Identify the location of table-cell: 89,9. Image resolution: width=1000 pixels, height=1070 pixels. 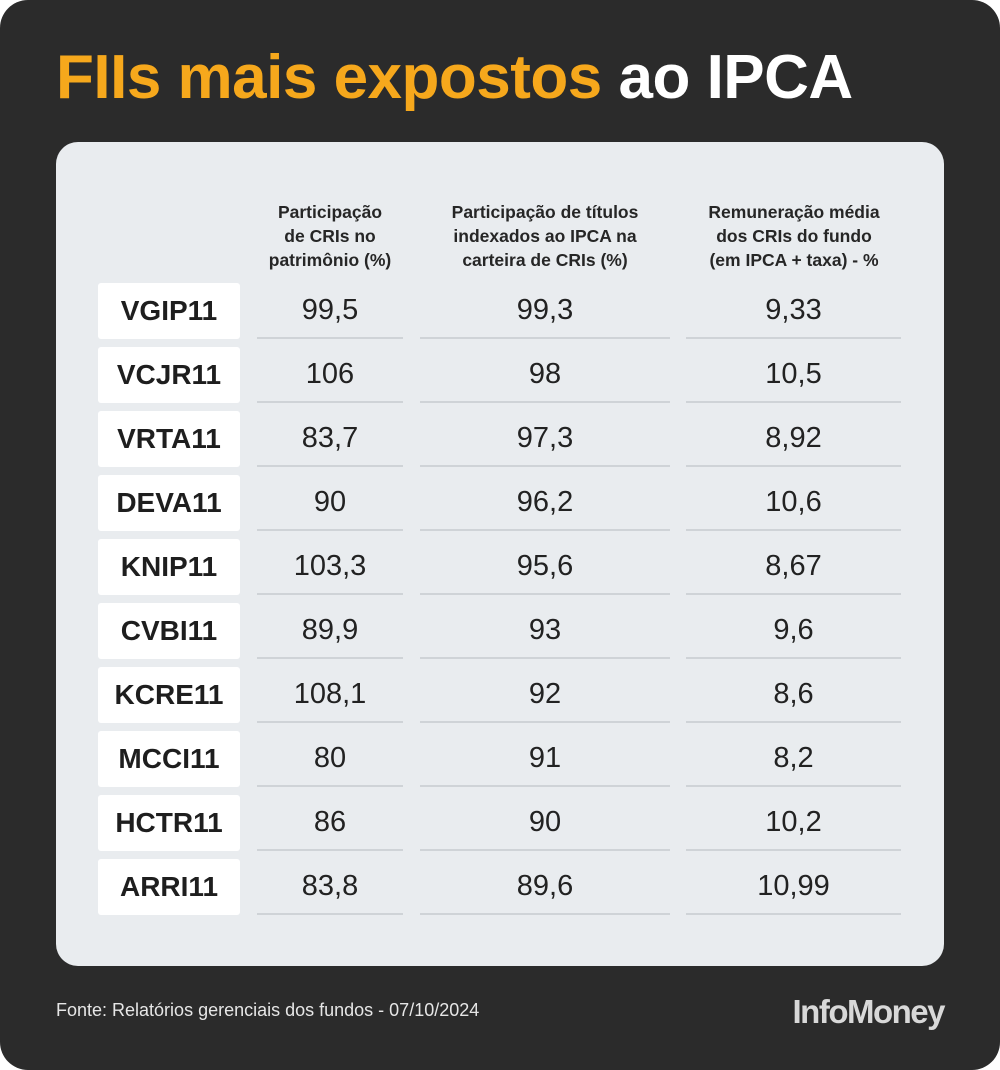
(330, 631).